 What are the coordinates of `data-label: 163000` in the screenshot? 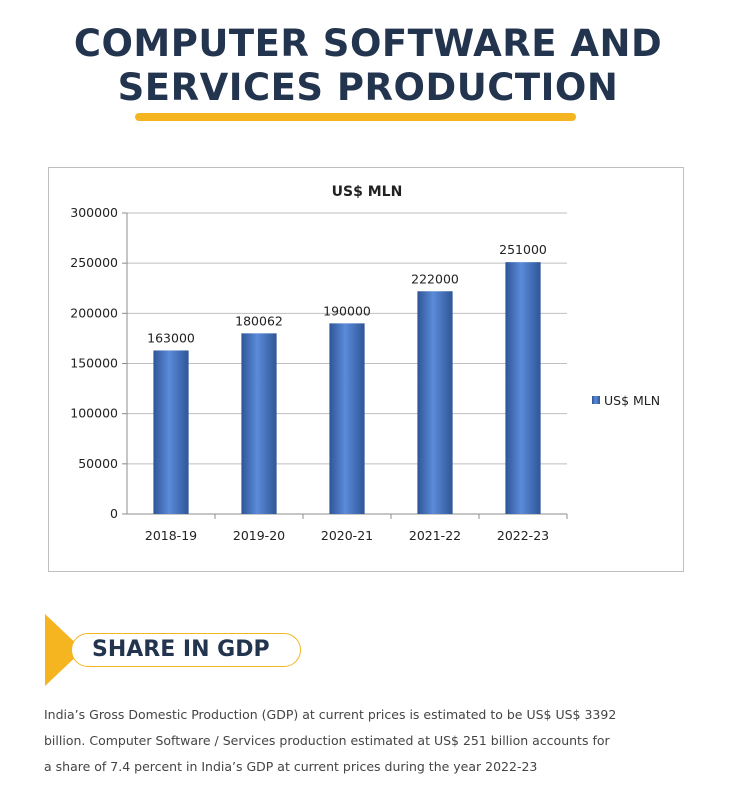 It's located at (171, 337).